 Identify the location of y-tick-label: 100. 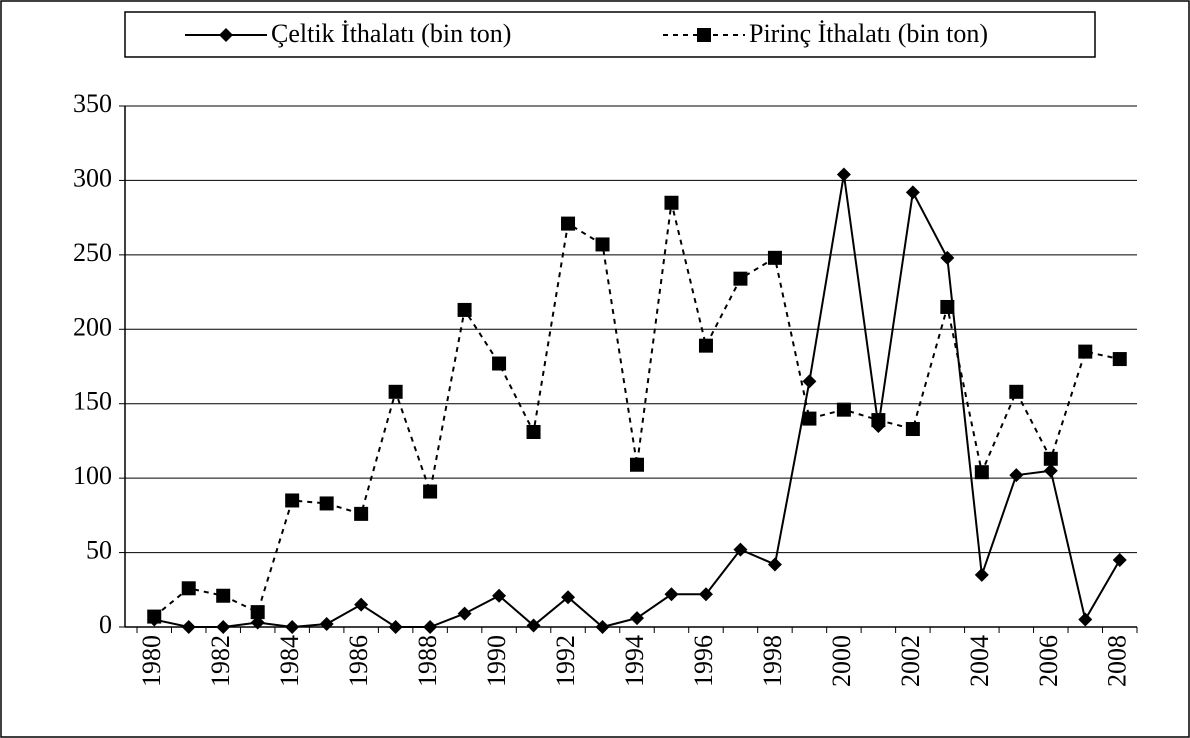
(92, 475).